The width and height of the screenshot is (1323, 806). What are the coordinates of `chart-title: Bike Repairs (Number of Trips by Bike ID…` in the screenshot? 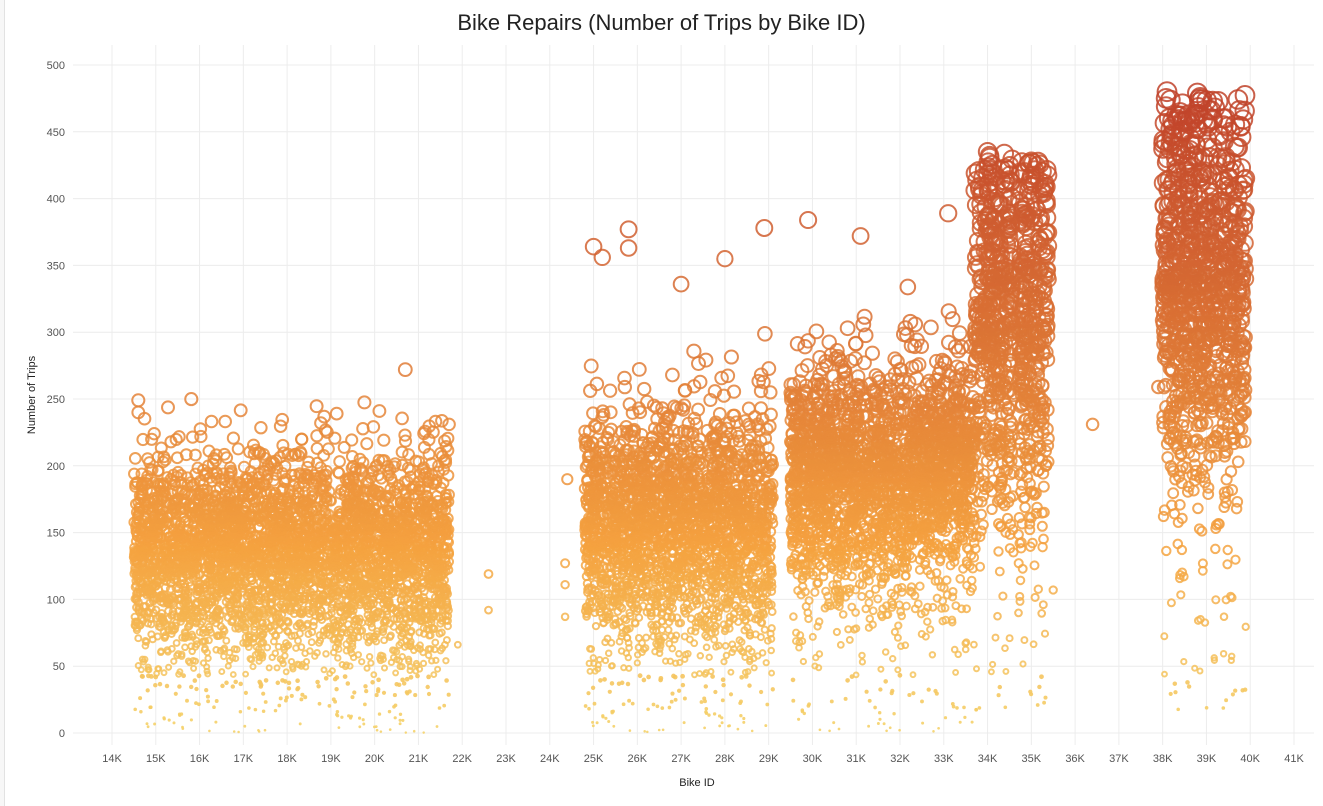 It's located at (661, 22).